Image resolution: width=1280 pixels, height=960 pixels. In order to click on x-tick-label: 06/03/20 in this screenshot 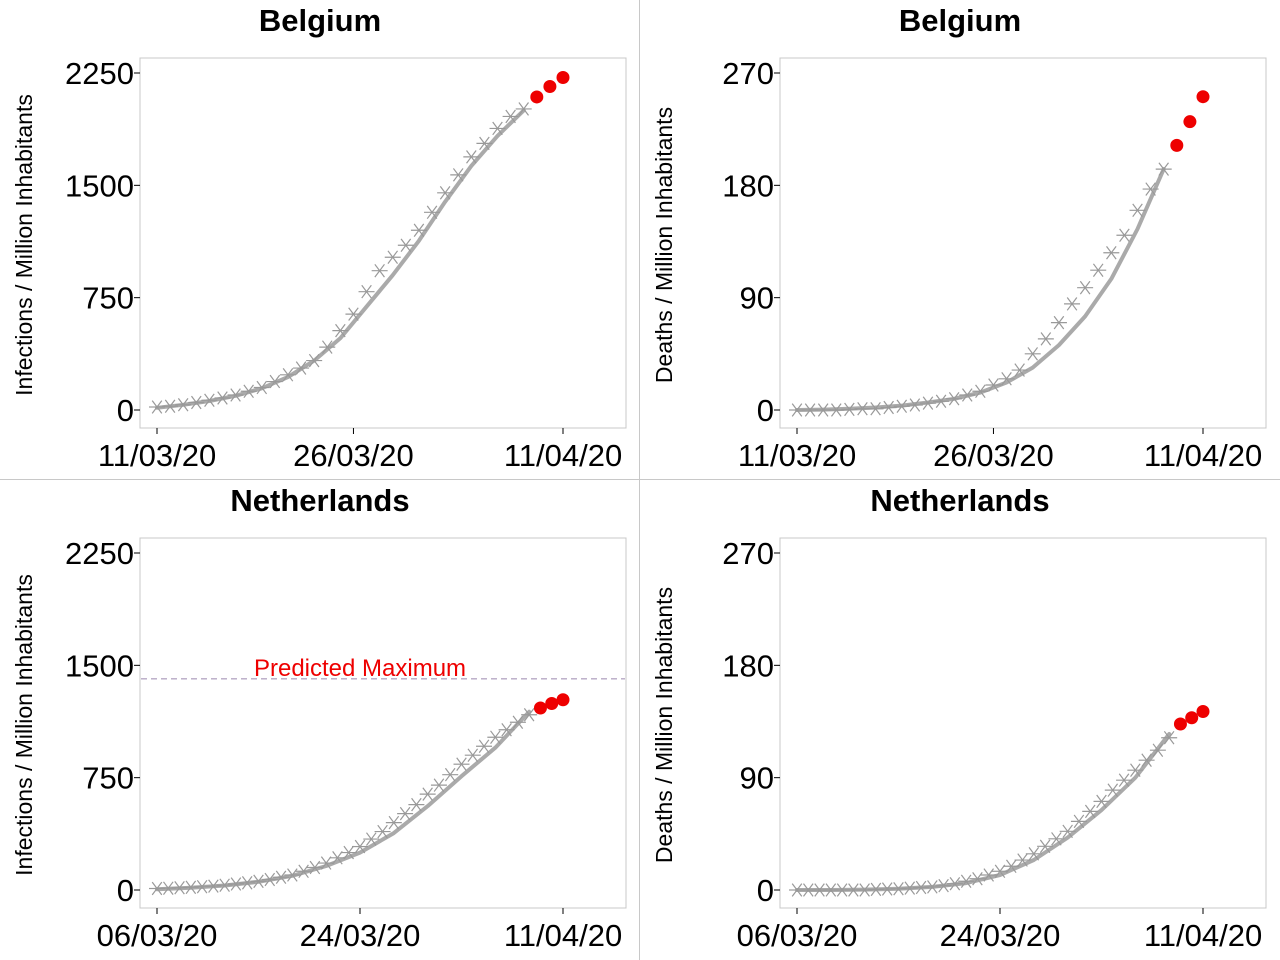, I will do `click(157, 935)`.